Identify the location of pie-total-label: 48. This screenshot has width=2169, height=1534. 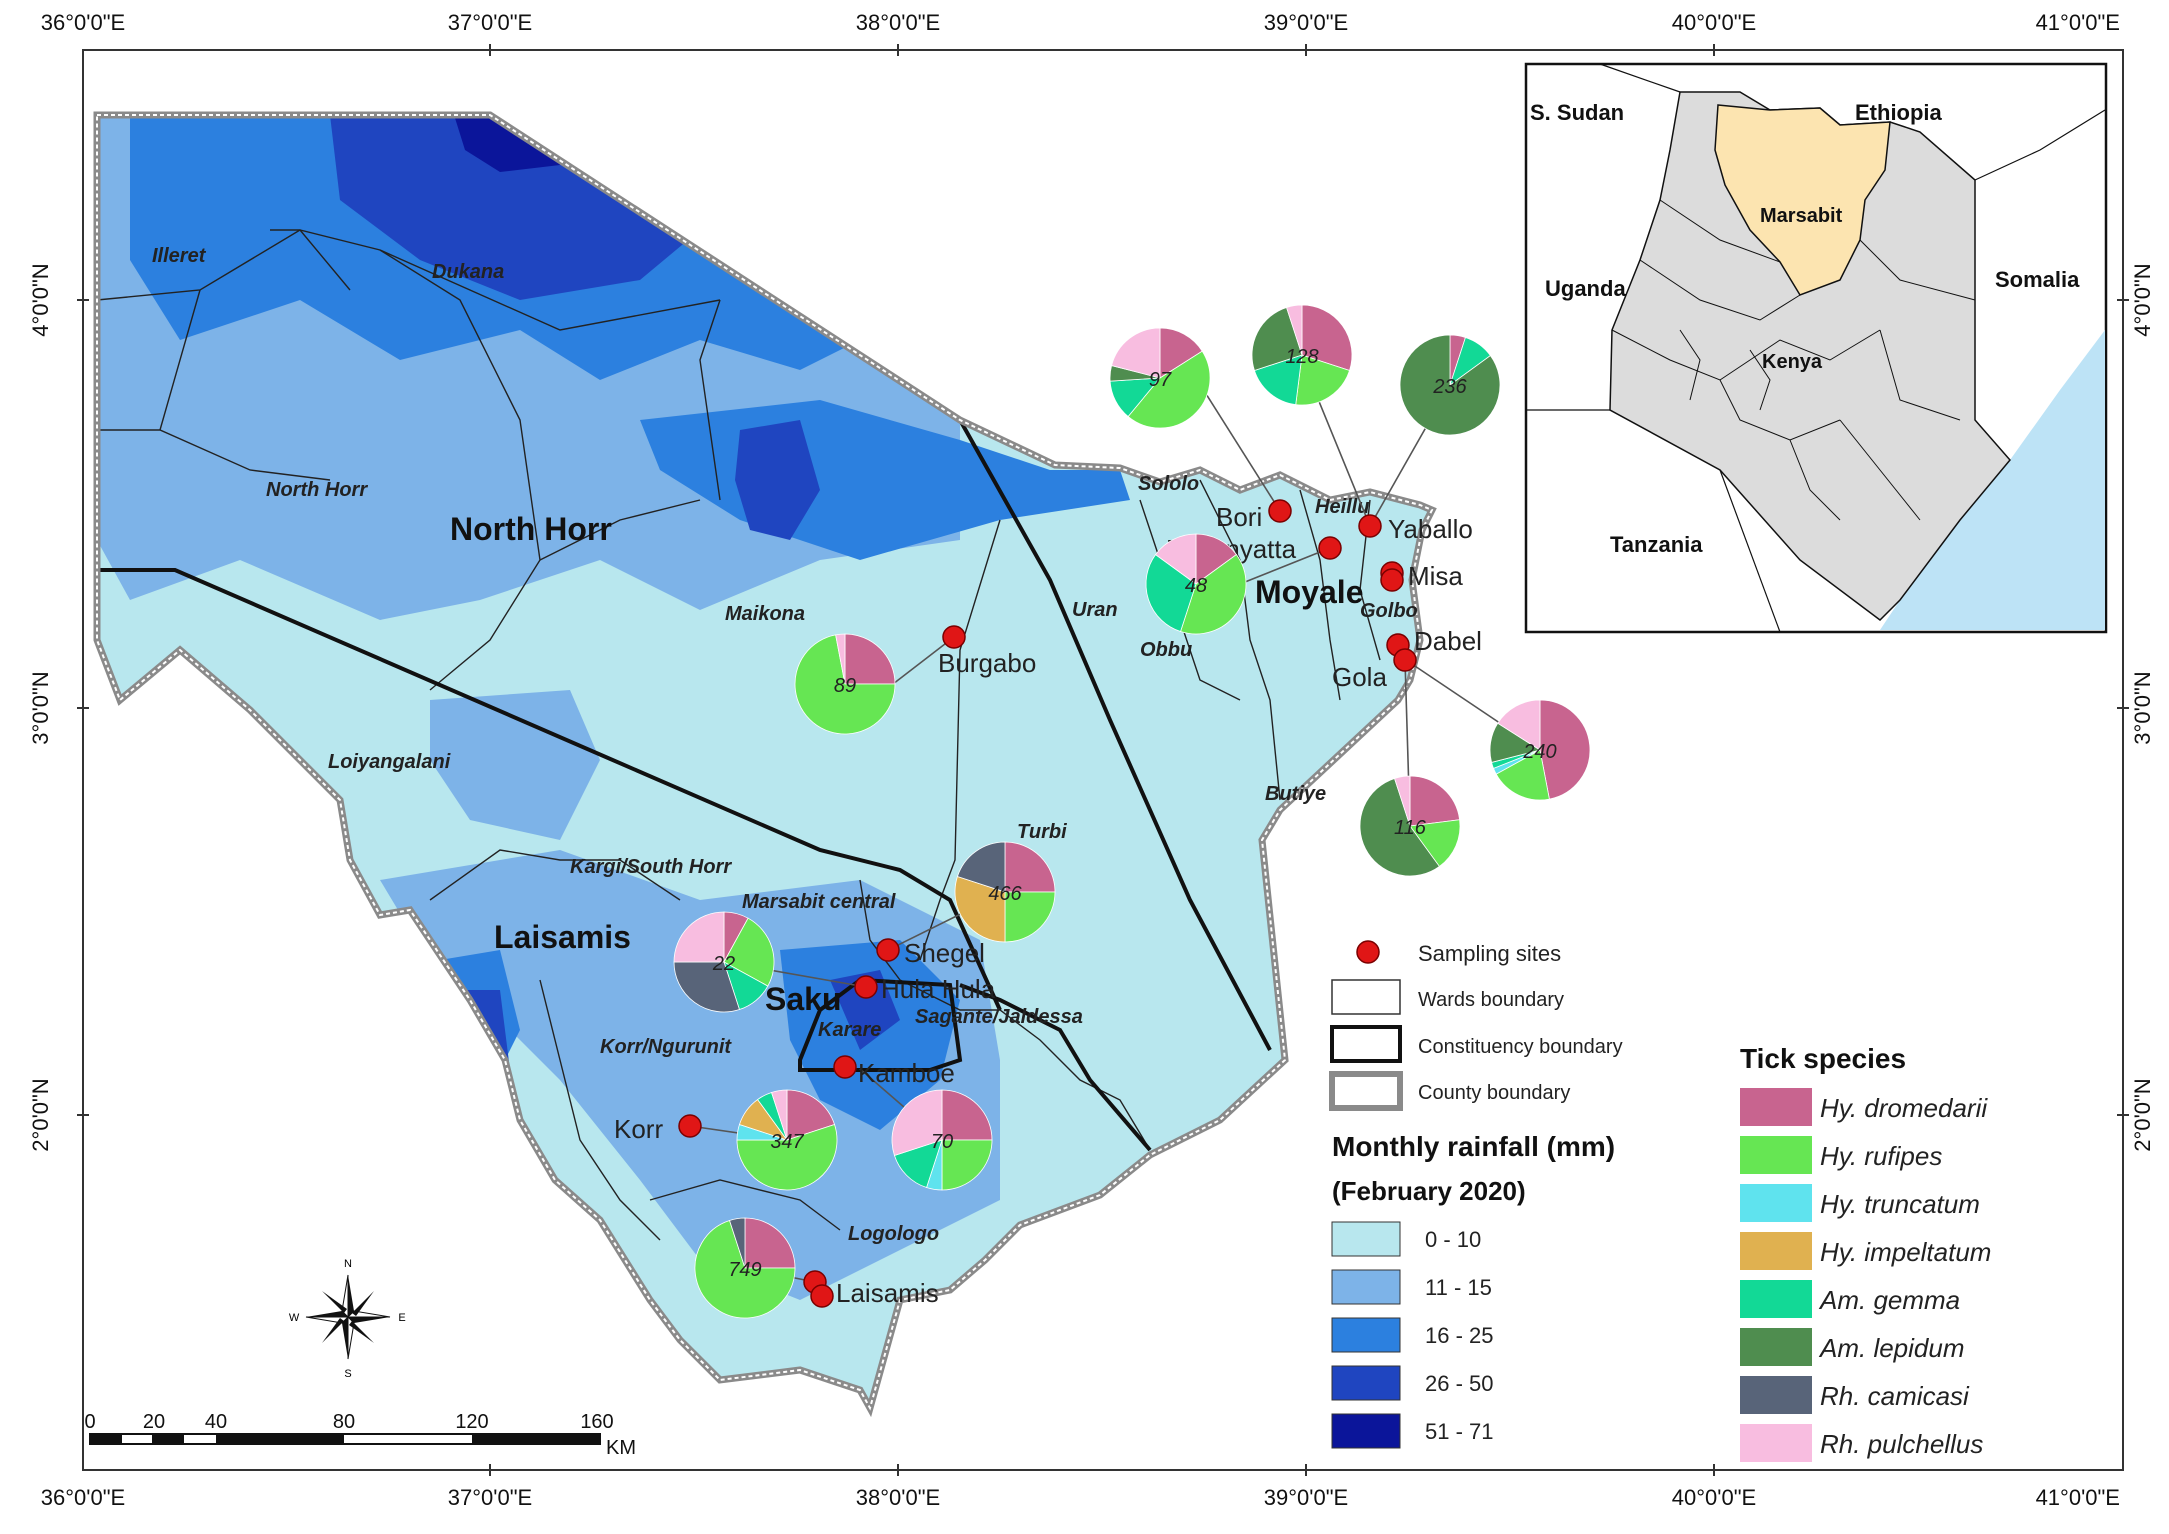
(1196, 586).